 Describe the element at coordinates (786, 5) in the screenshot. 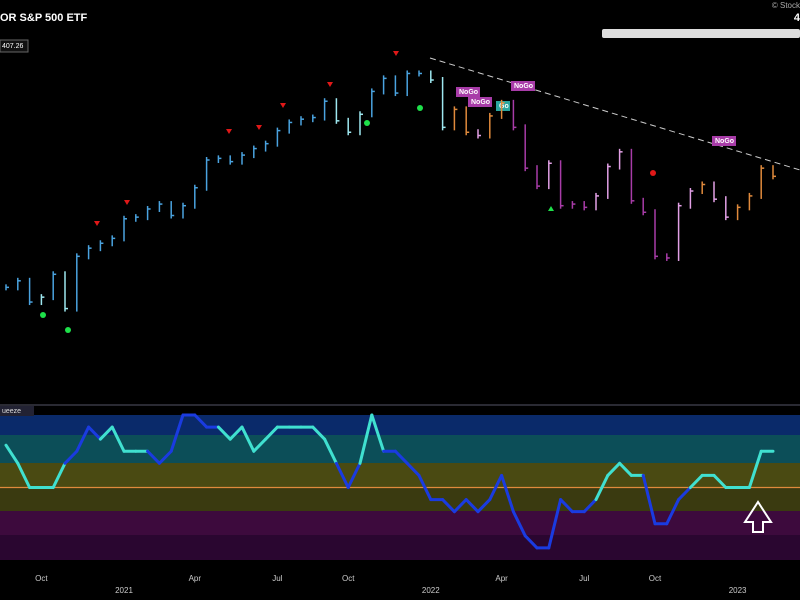

I see `credit: © Stock` at that location.